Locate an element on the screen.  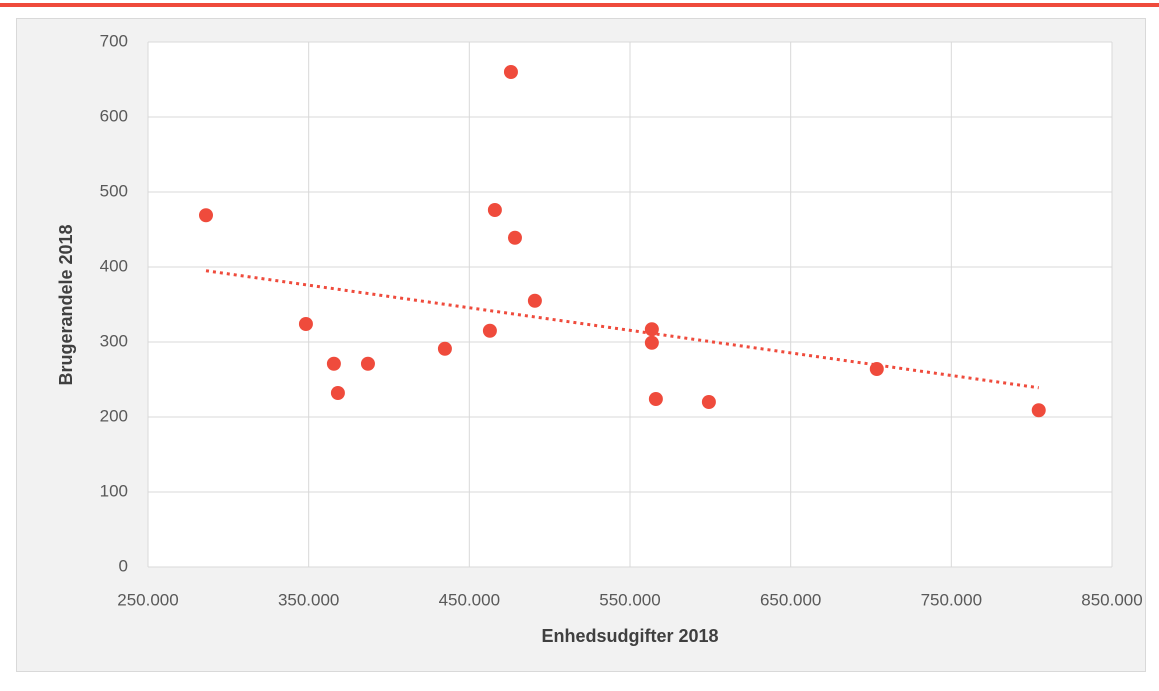
x-axis-title: Enhedsudgifter 2018 is located at coordinates (629, 636).